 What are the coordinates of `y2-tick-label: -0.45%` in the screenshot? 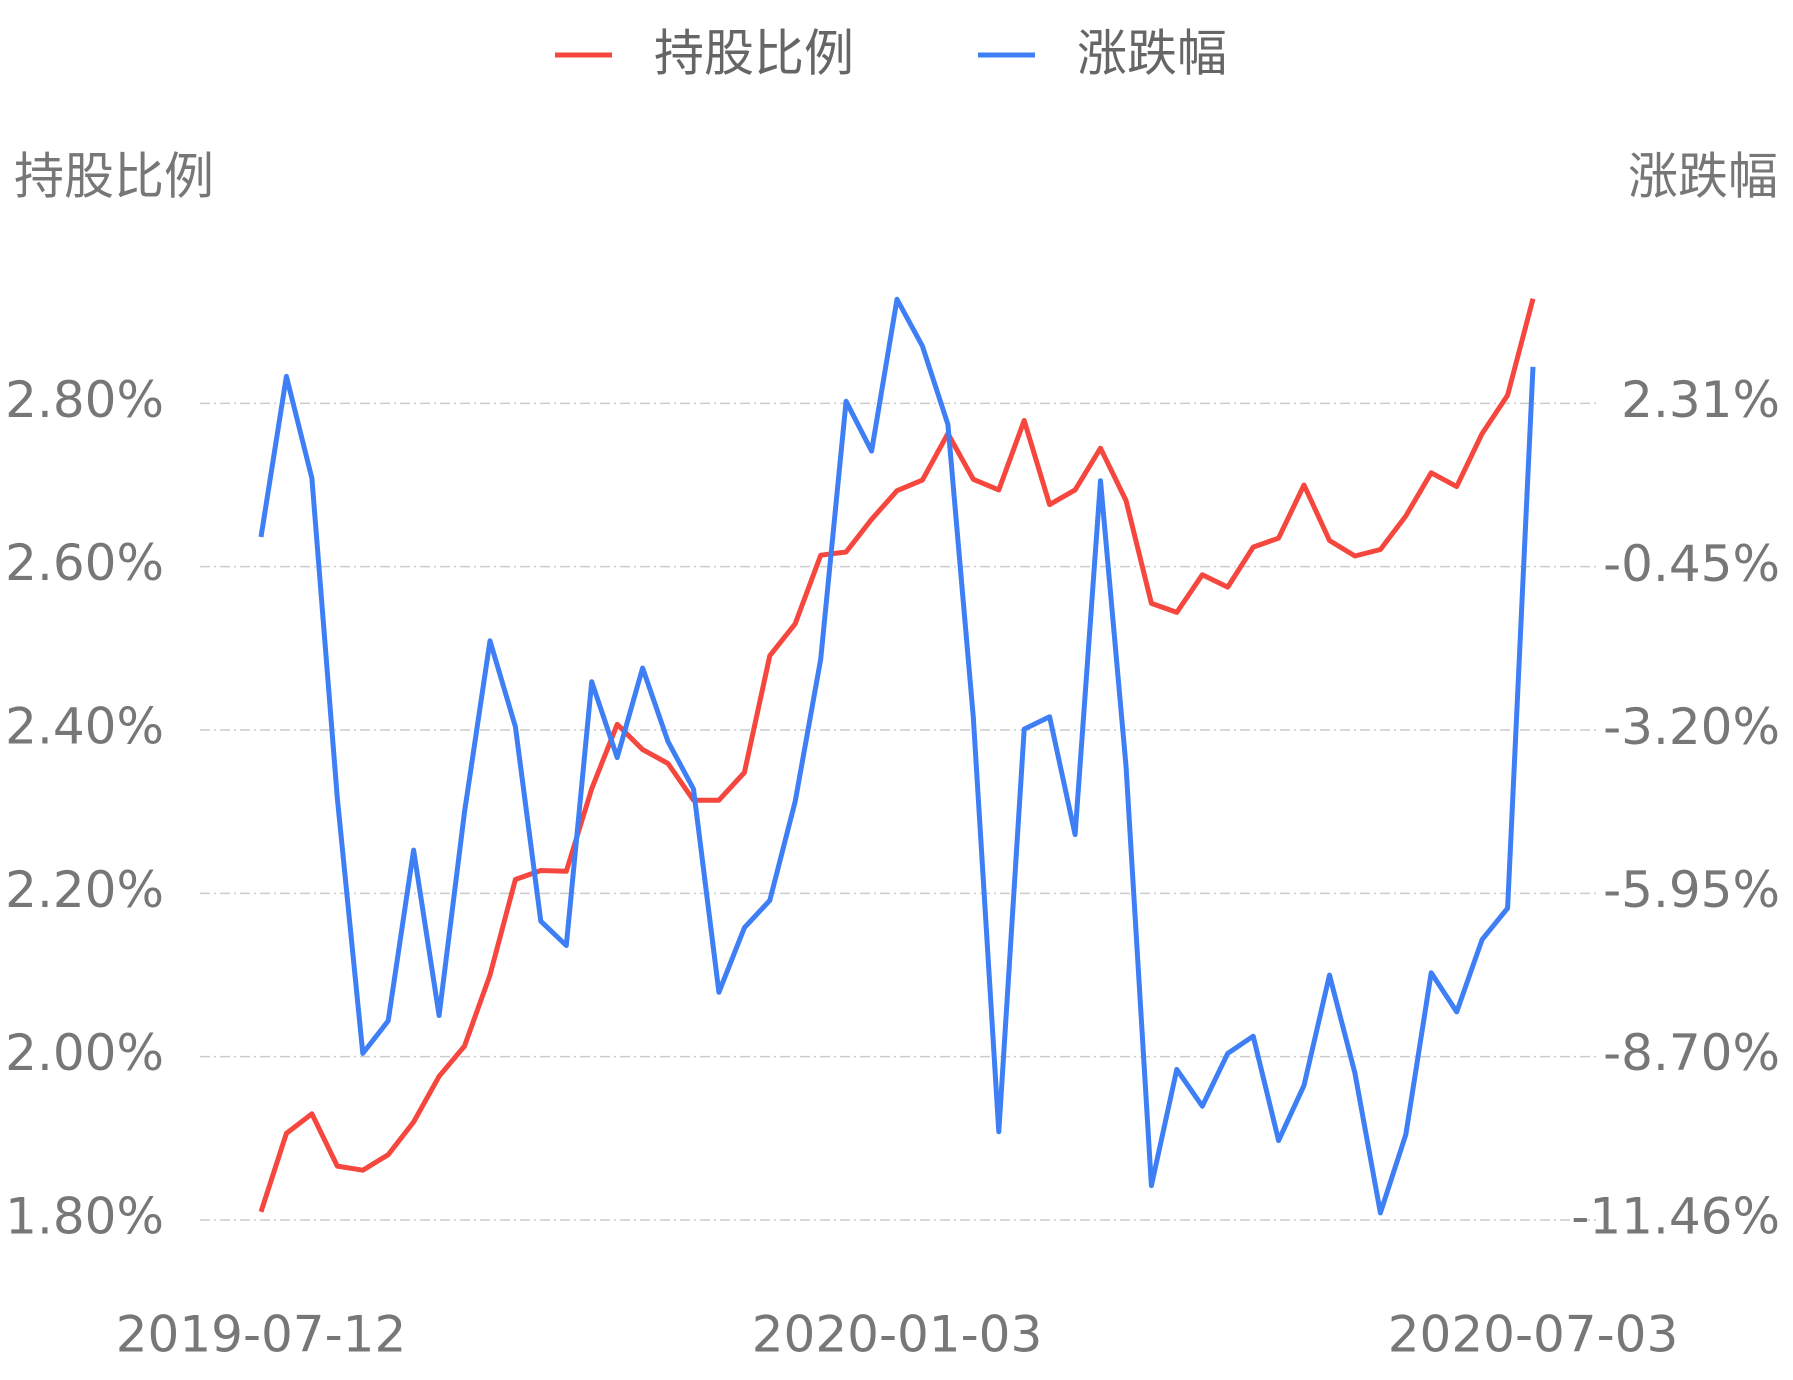 It's located at (1691, 564).